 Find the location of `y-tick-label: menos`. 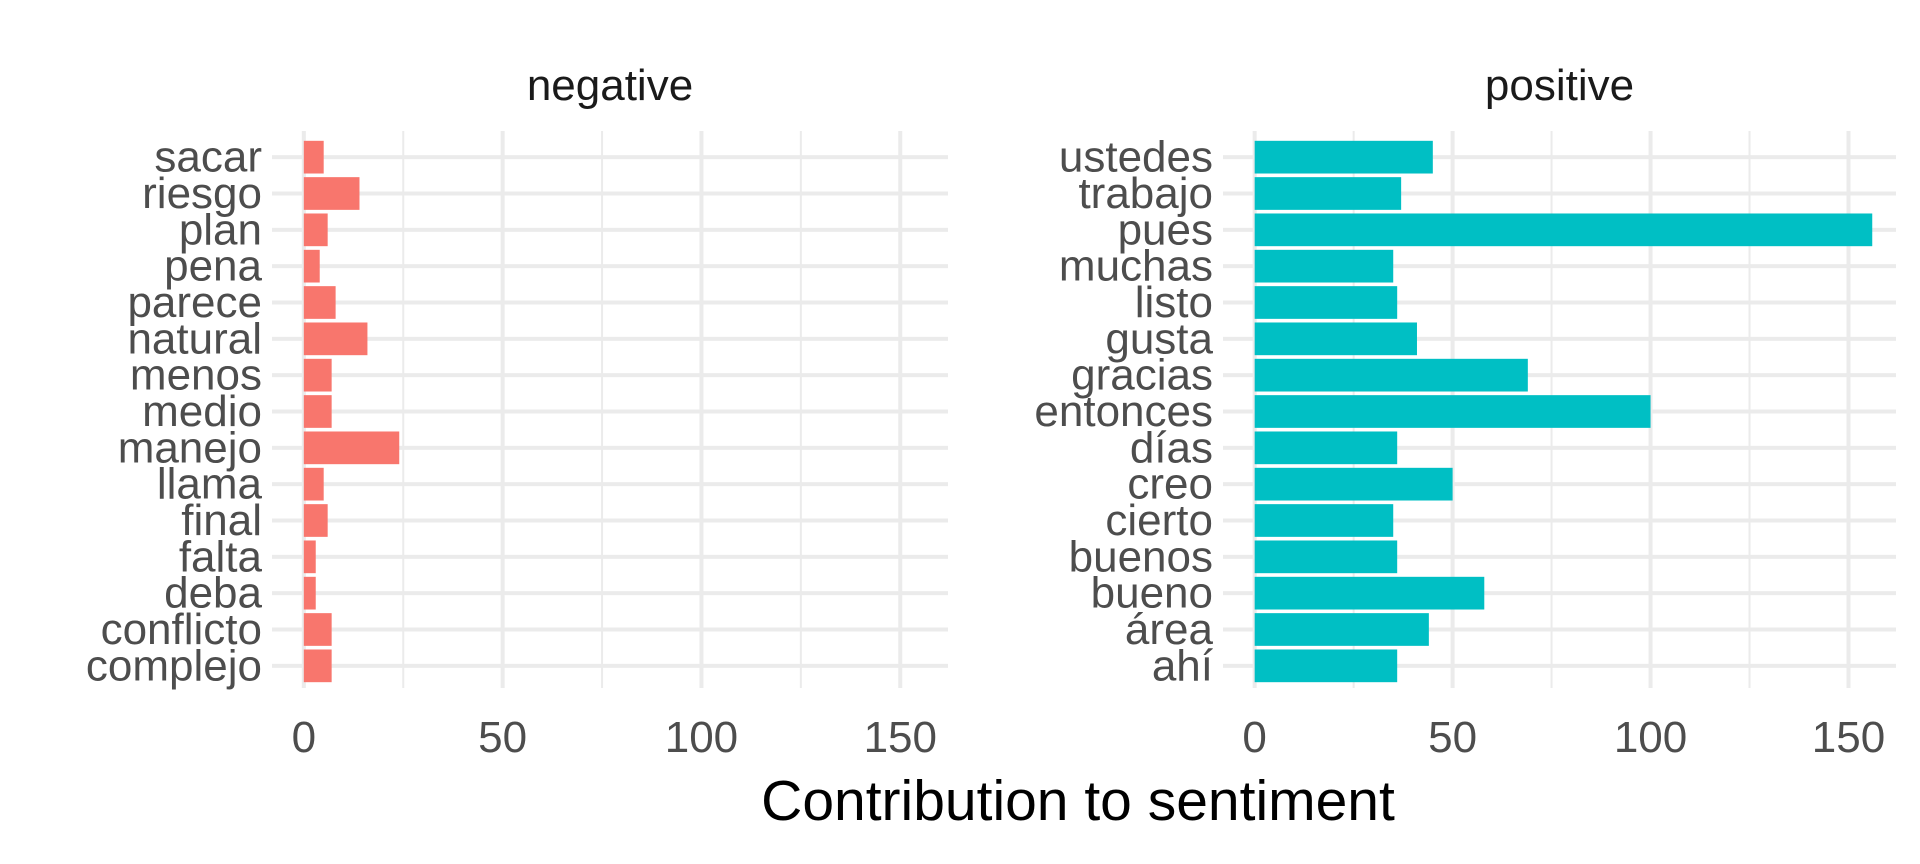

y-tick-label: menos is located at coordinates (196, 375).